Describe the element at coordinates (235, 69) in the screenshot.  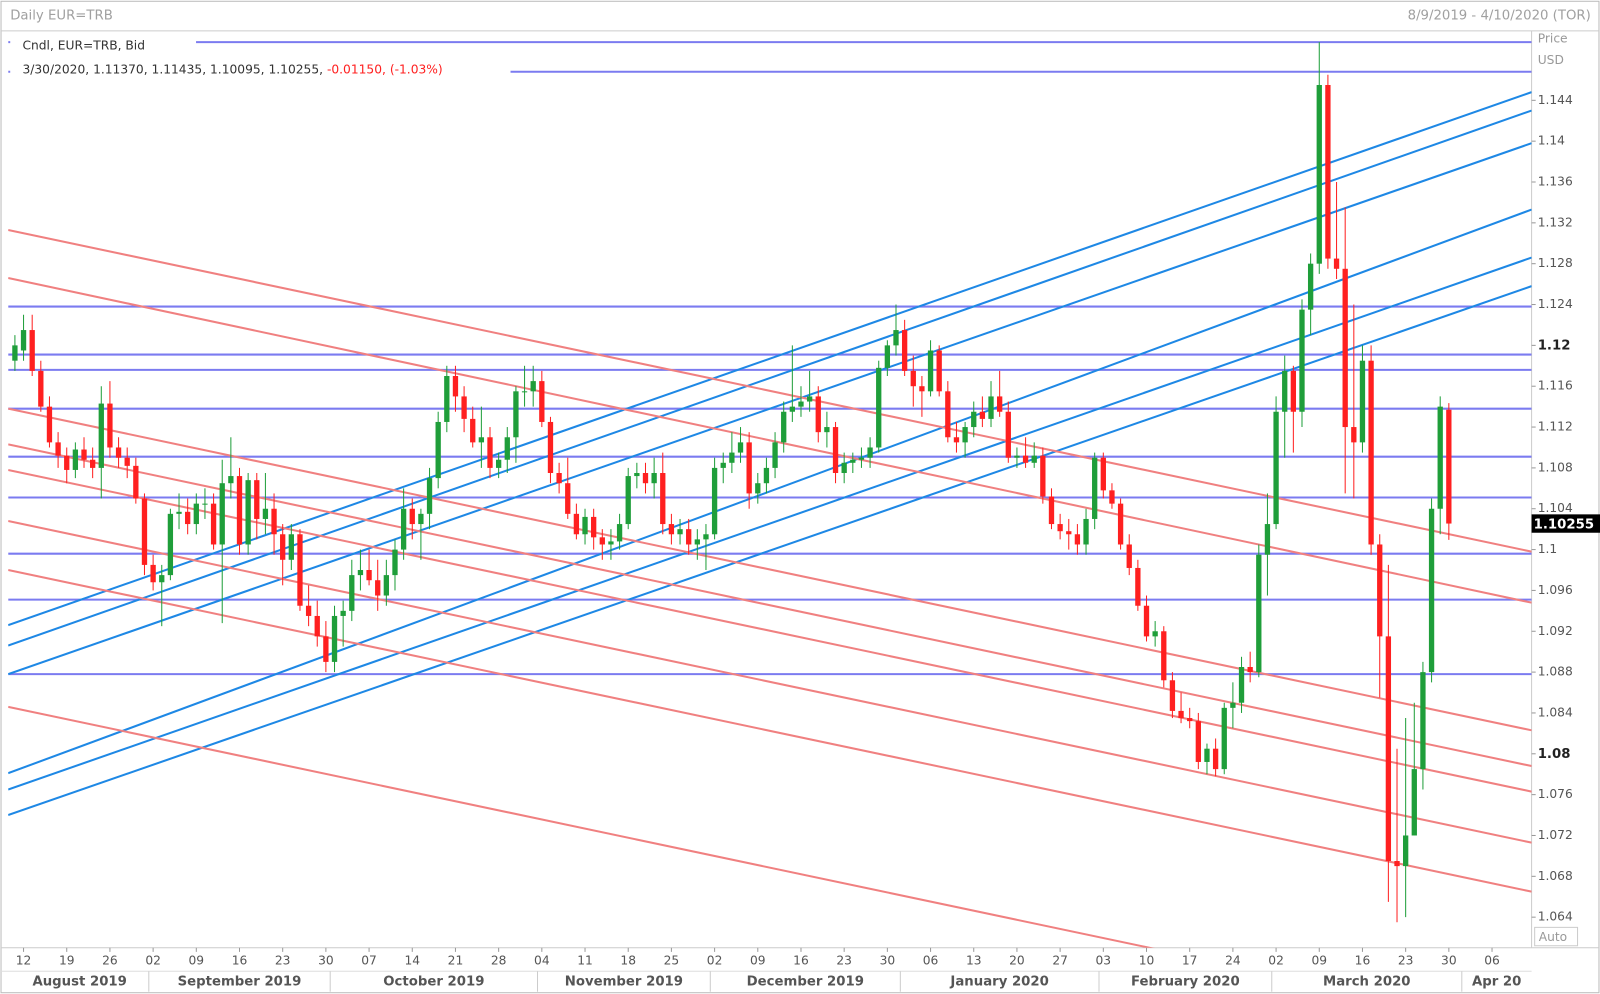
I see `legend-item: 1.10095` at that location.